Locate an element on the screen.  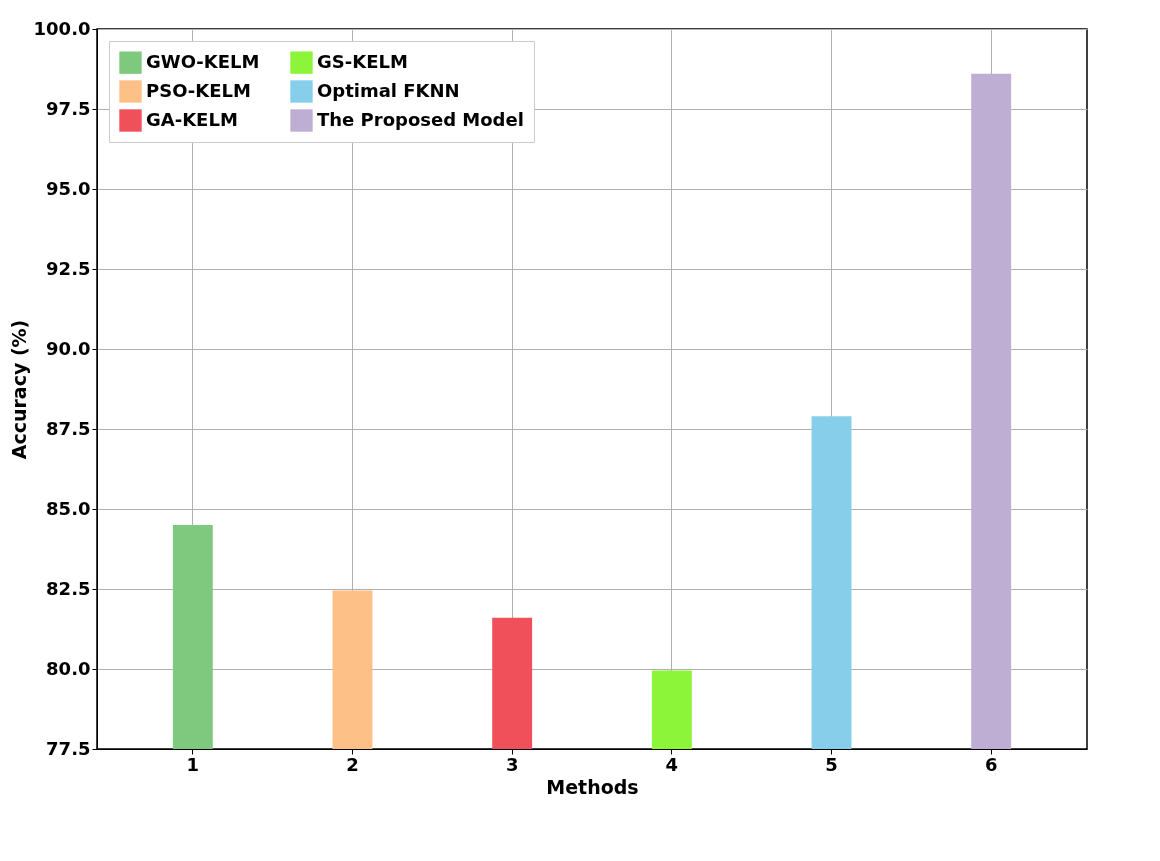
x-tick-label: 2 is located at coordinates (352, 764).